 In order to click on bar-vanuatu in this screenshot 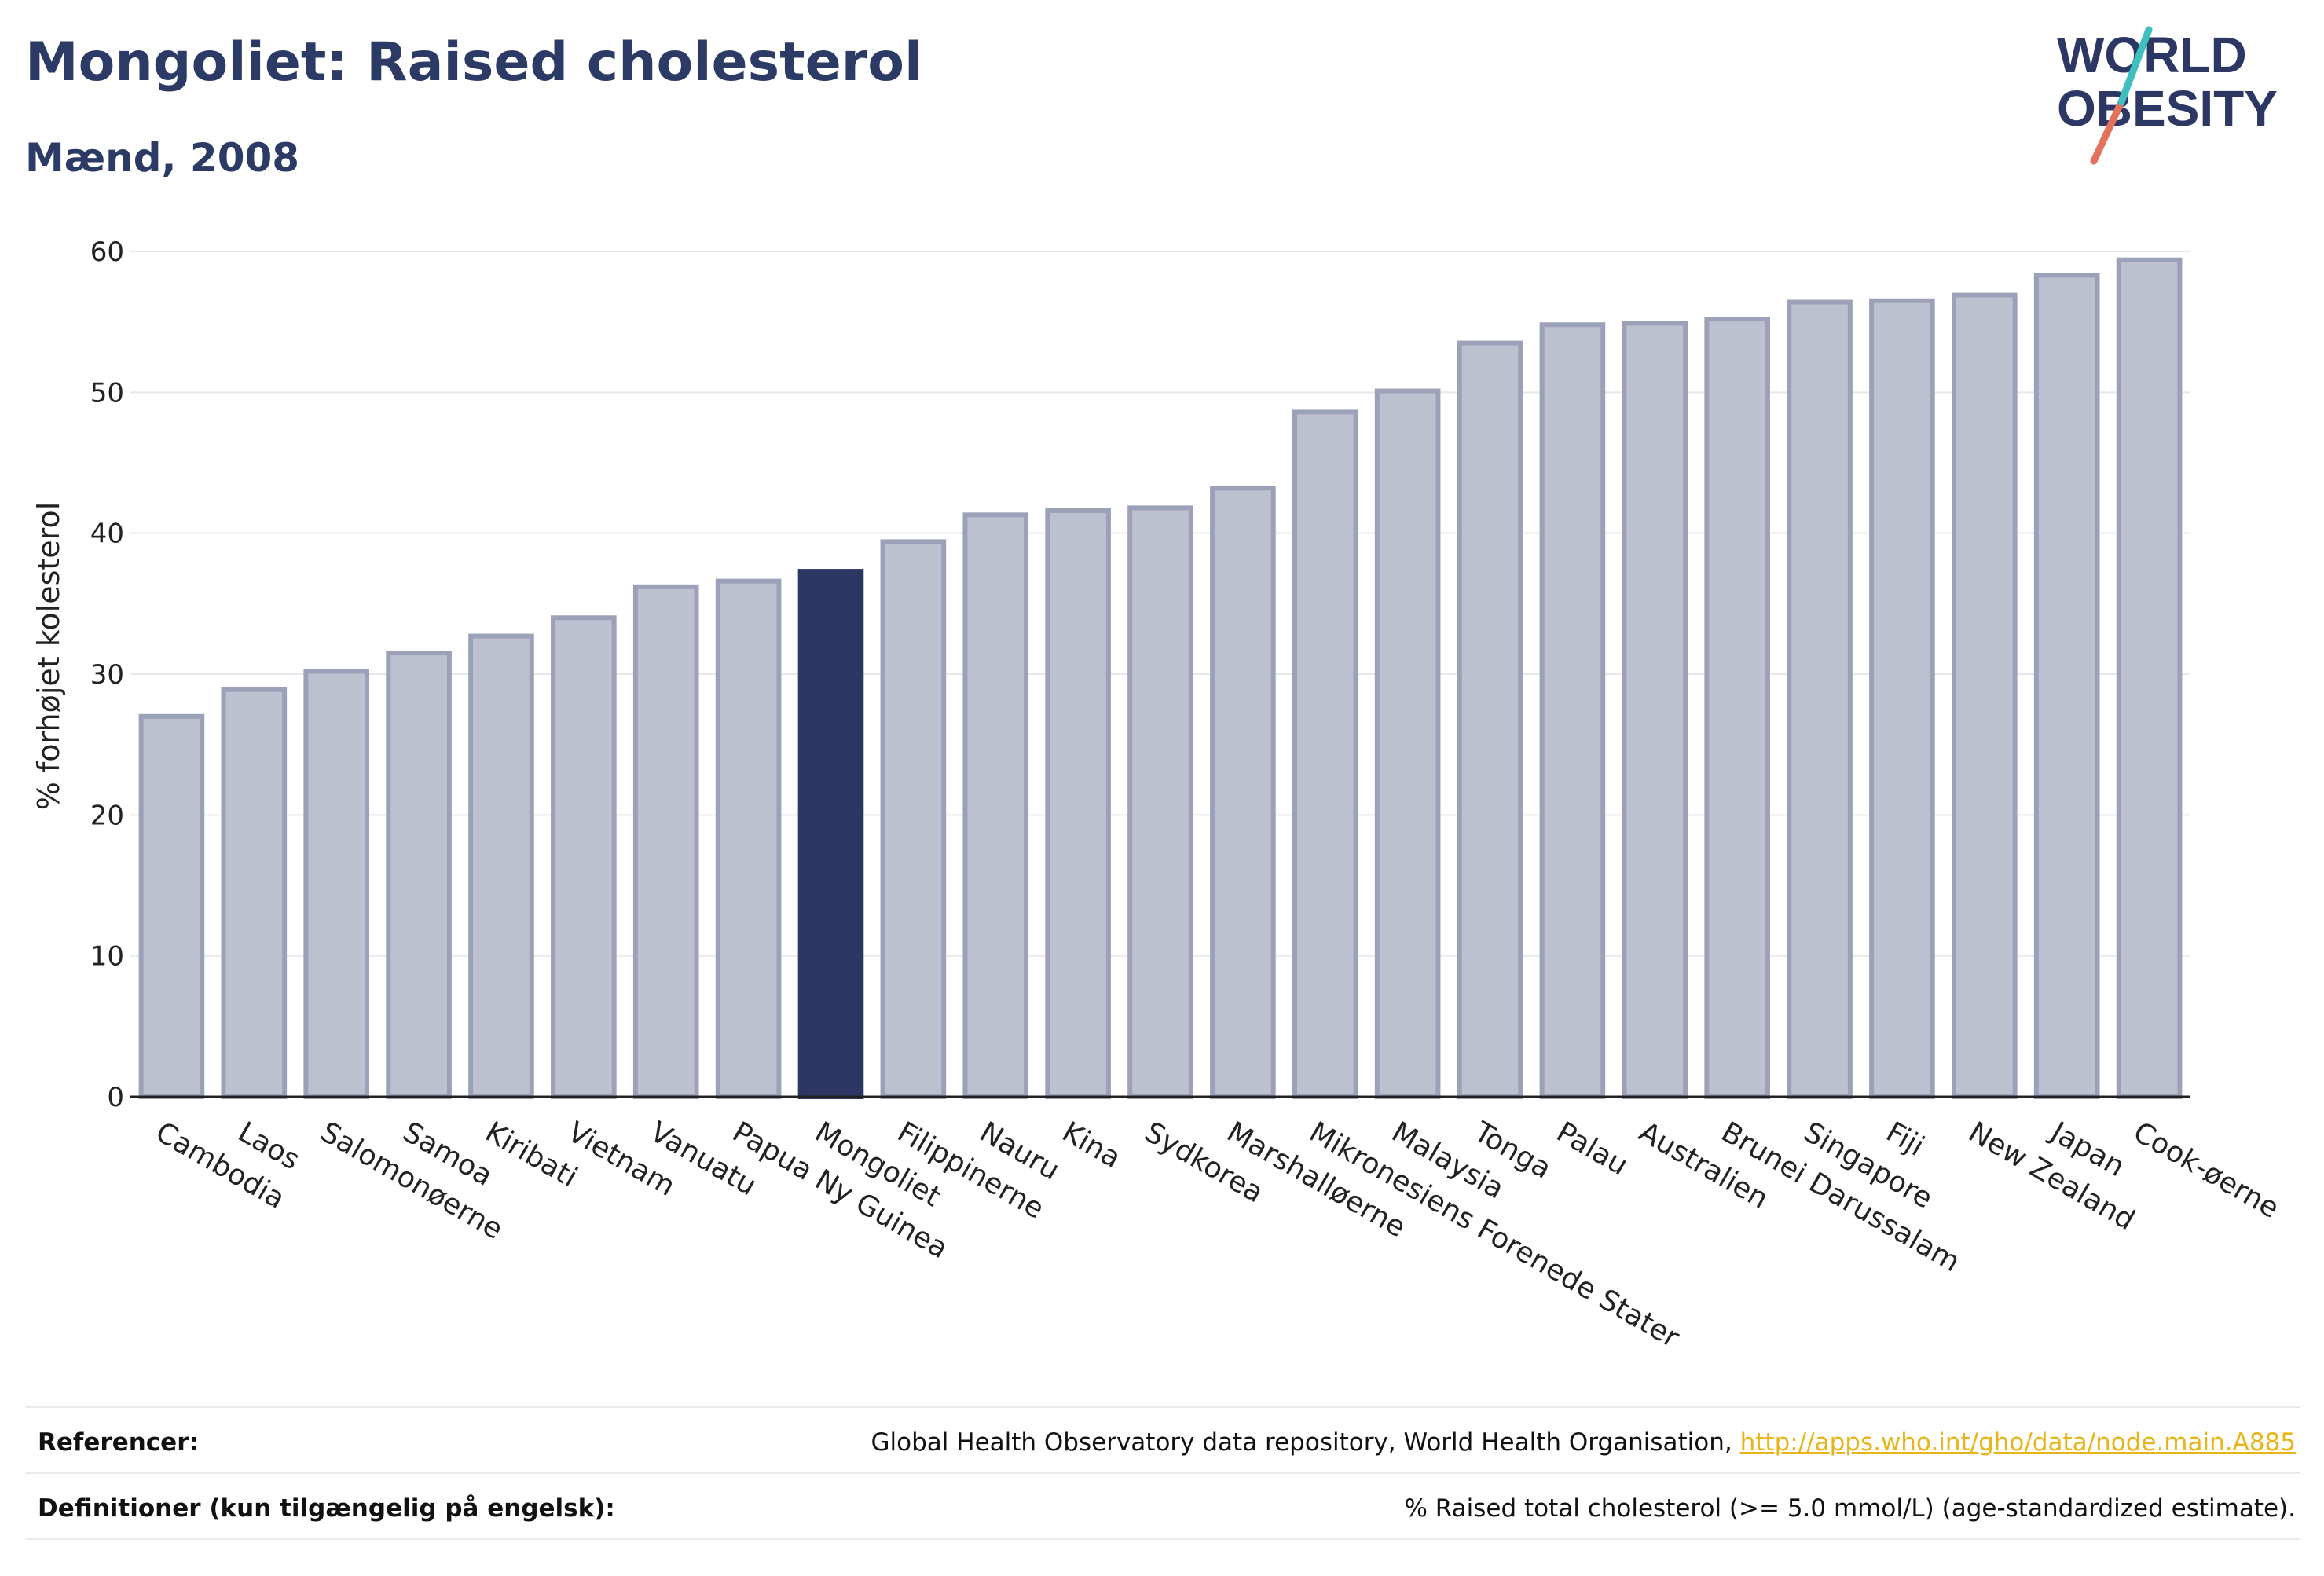, I will do `click(665, 841)`.